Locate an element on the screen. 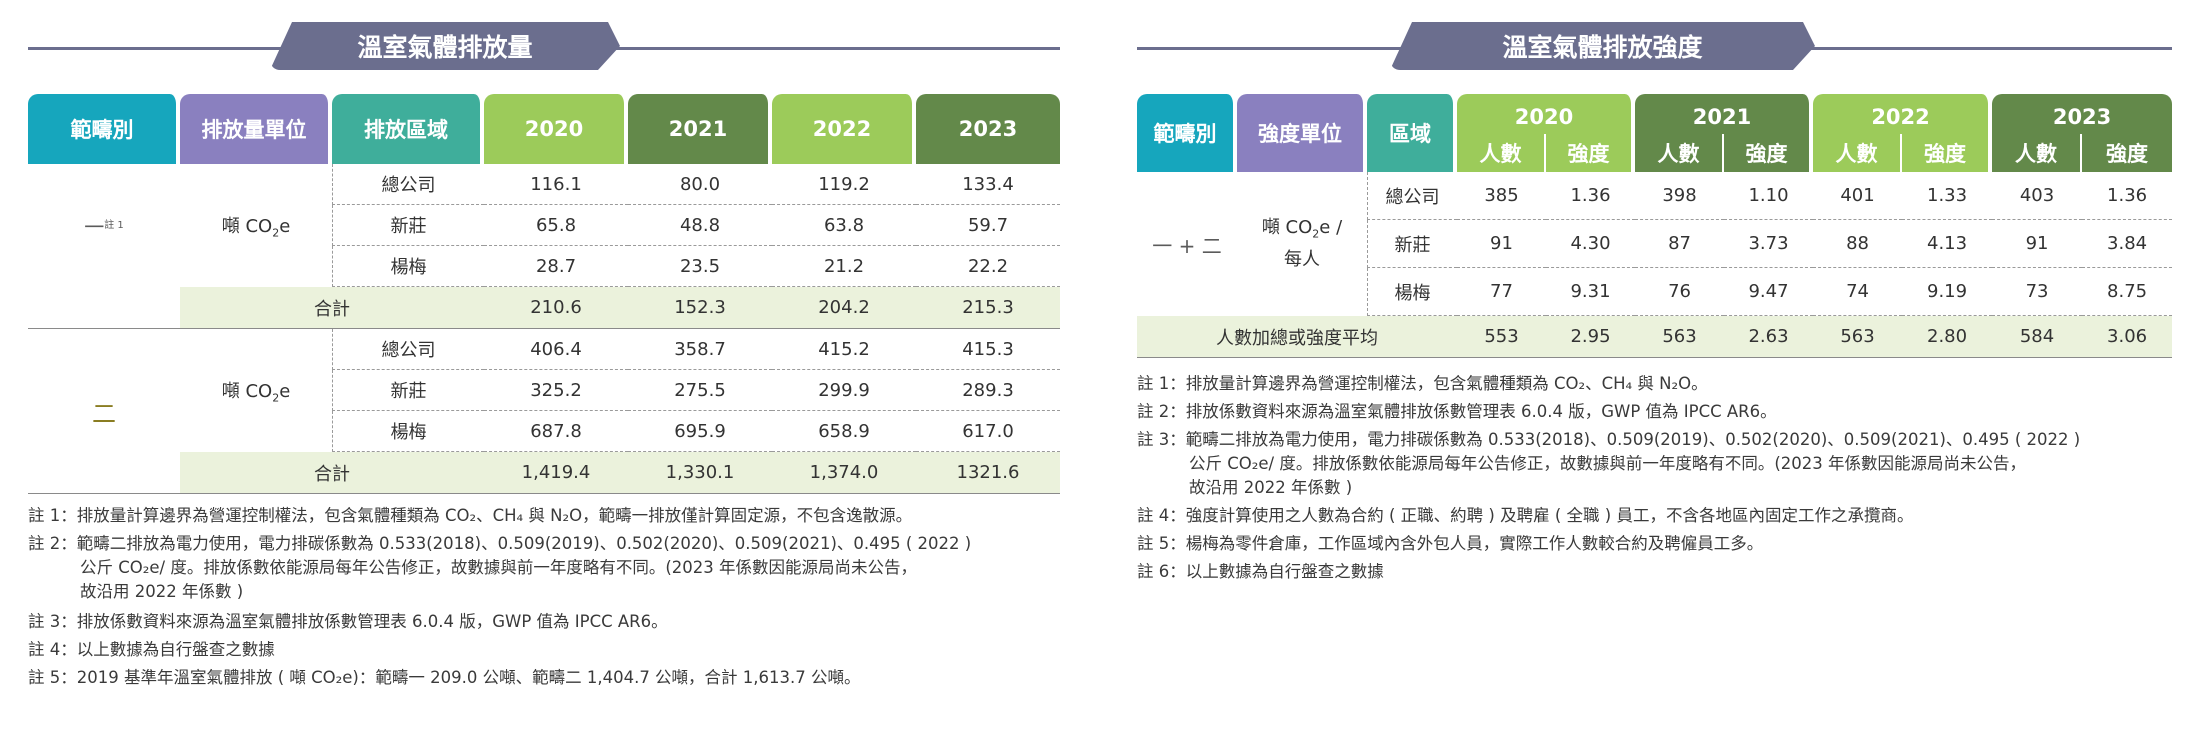 The width and height of the screenshot is (2200, 730). header-scope: 範疇別 is located at coordinates (104, 129).